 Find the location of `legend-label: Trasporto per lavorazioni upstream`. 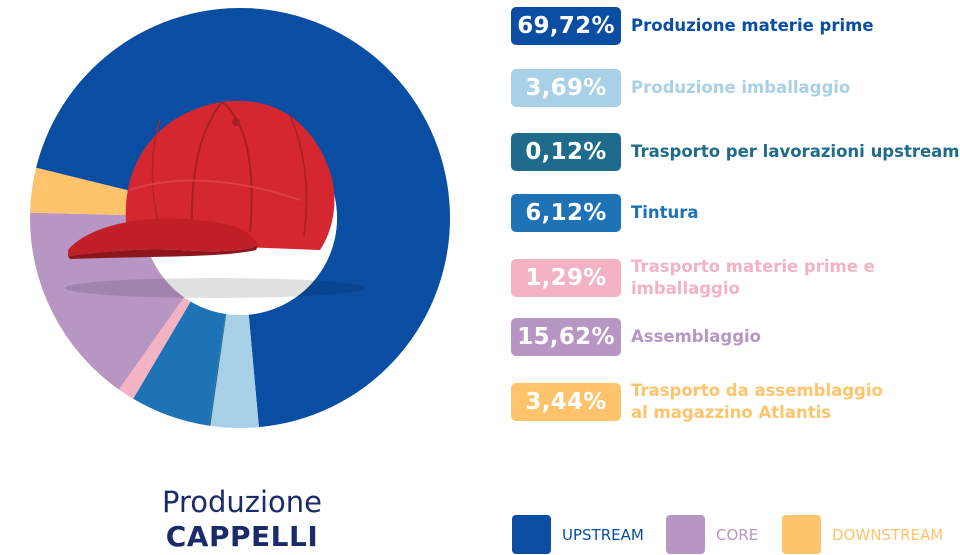

legend-label: Trasporto per lavorazioni upstream is located at coordinates (795, 151).